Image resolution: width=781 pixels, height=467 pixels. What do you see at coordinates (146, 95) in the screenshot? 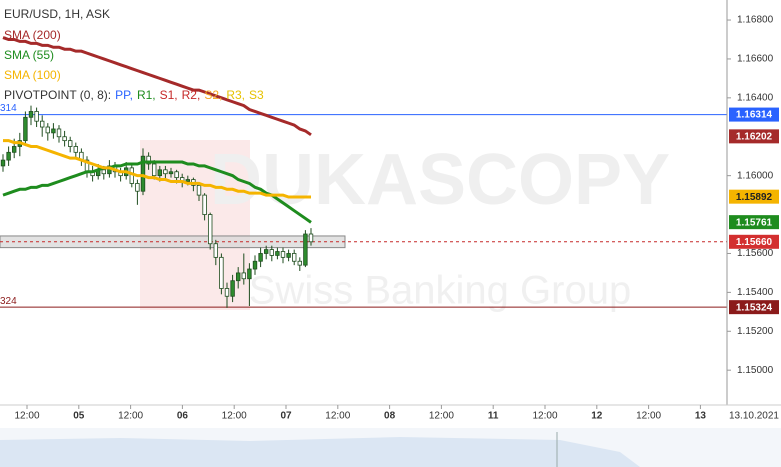
I see `pivot-part: R1,` at bounding box center [146, 95].